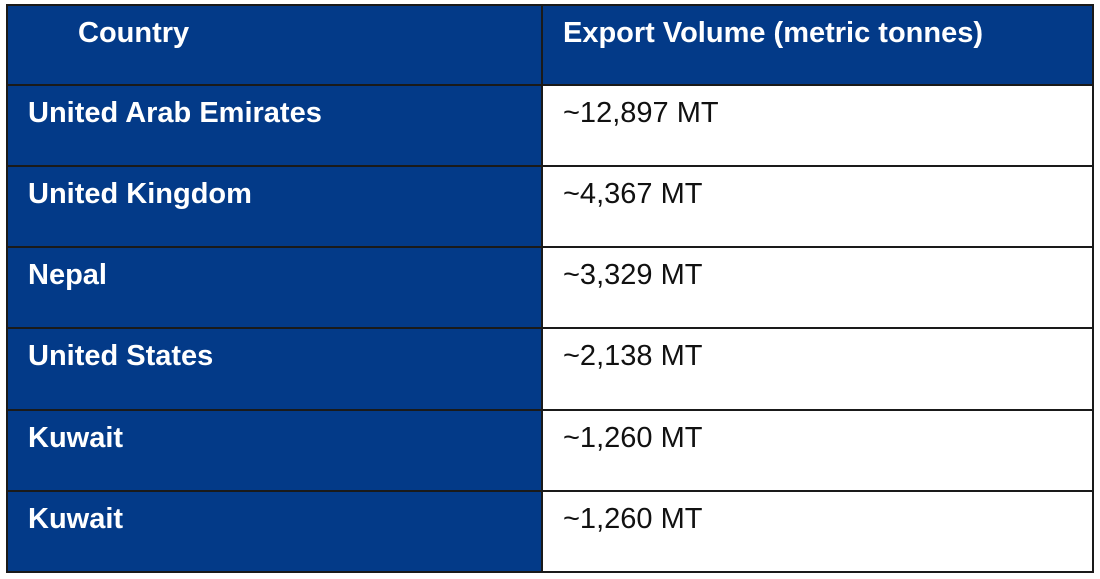 The height and width of the screenshot is (579, 1100). Describe the element at coordinates (274, 207) in the screenshot. I see `country-cell: United Kingdom` at that location.